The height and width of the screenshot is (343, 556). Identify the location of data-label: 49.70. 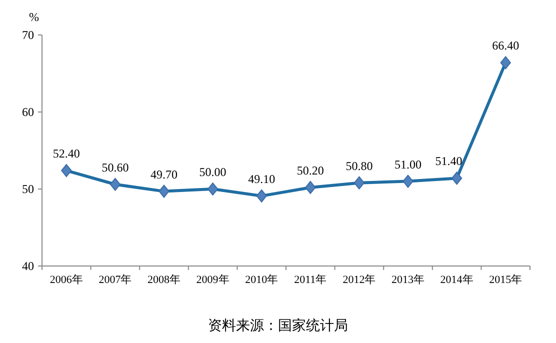
(164, 174).